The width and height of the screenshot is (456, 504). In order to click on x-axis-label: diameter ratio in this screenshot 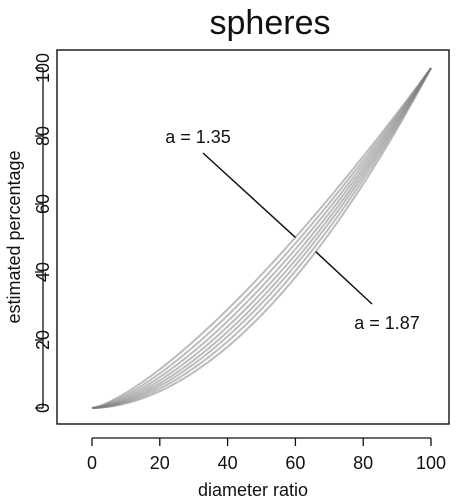, I will do `click(253, 490)`.